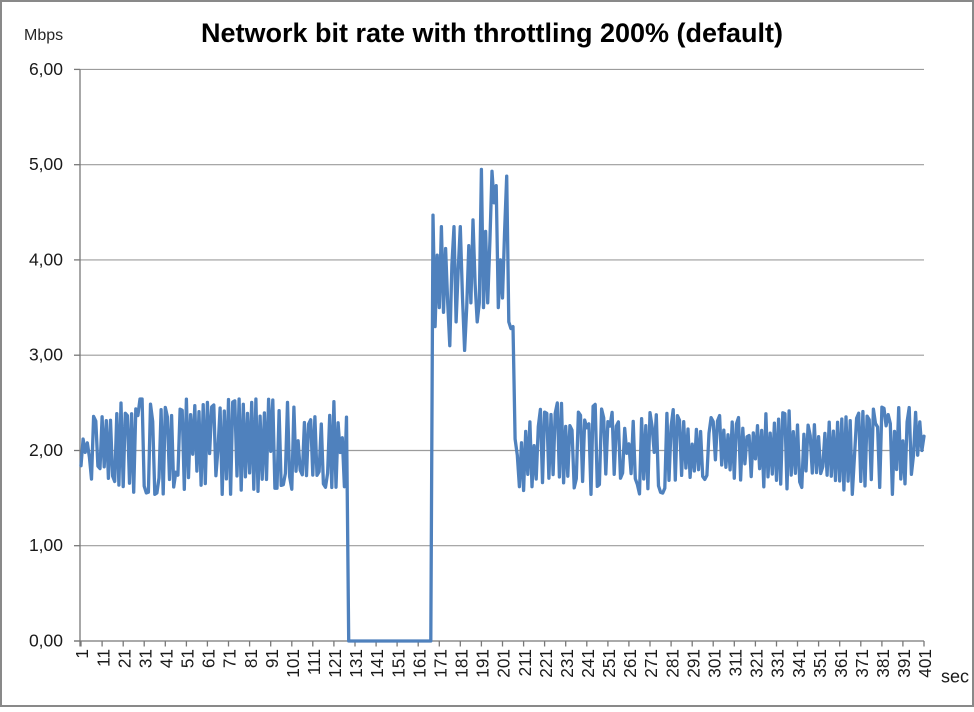 The height and width of the screenshot is (712, 974). What do you see at coordinates (46, 545) in the screenshot?
I see `svg-text: 1,00` at bounding box center [46, 545].